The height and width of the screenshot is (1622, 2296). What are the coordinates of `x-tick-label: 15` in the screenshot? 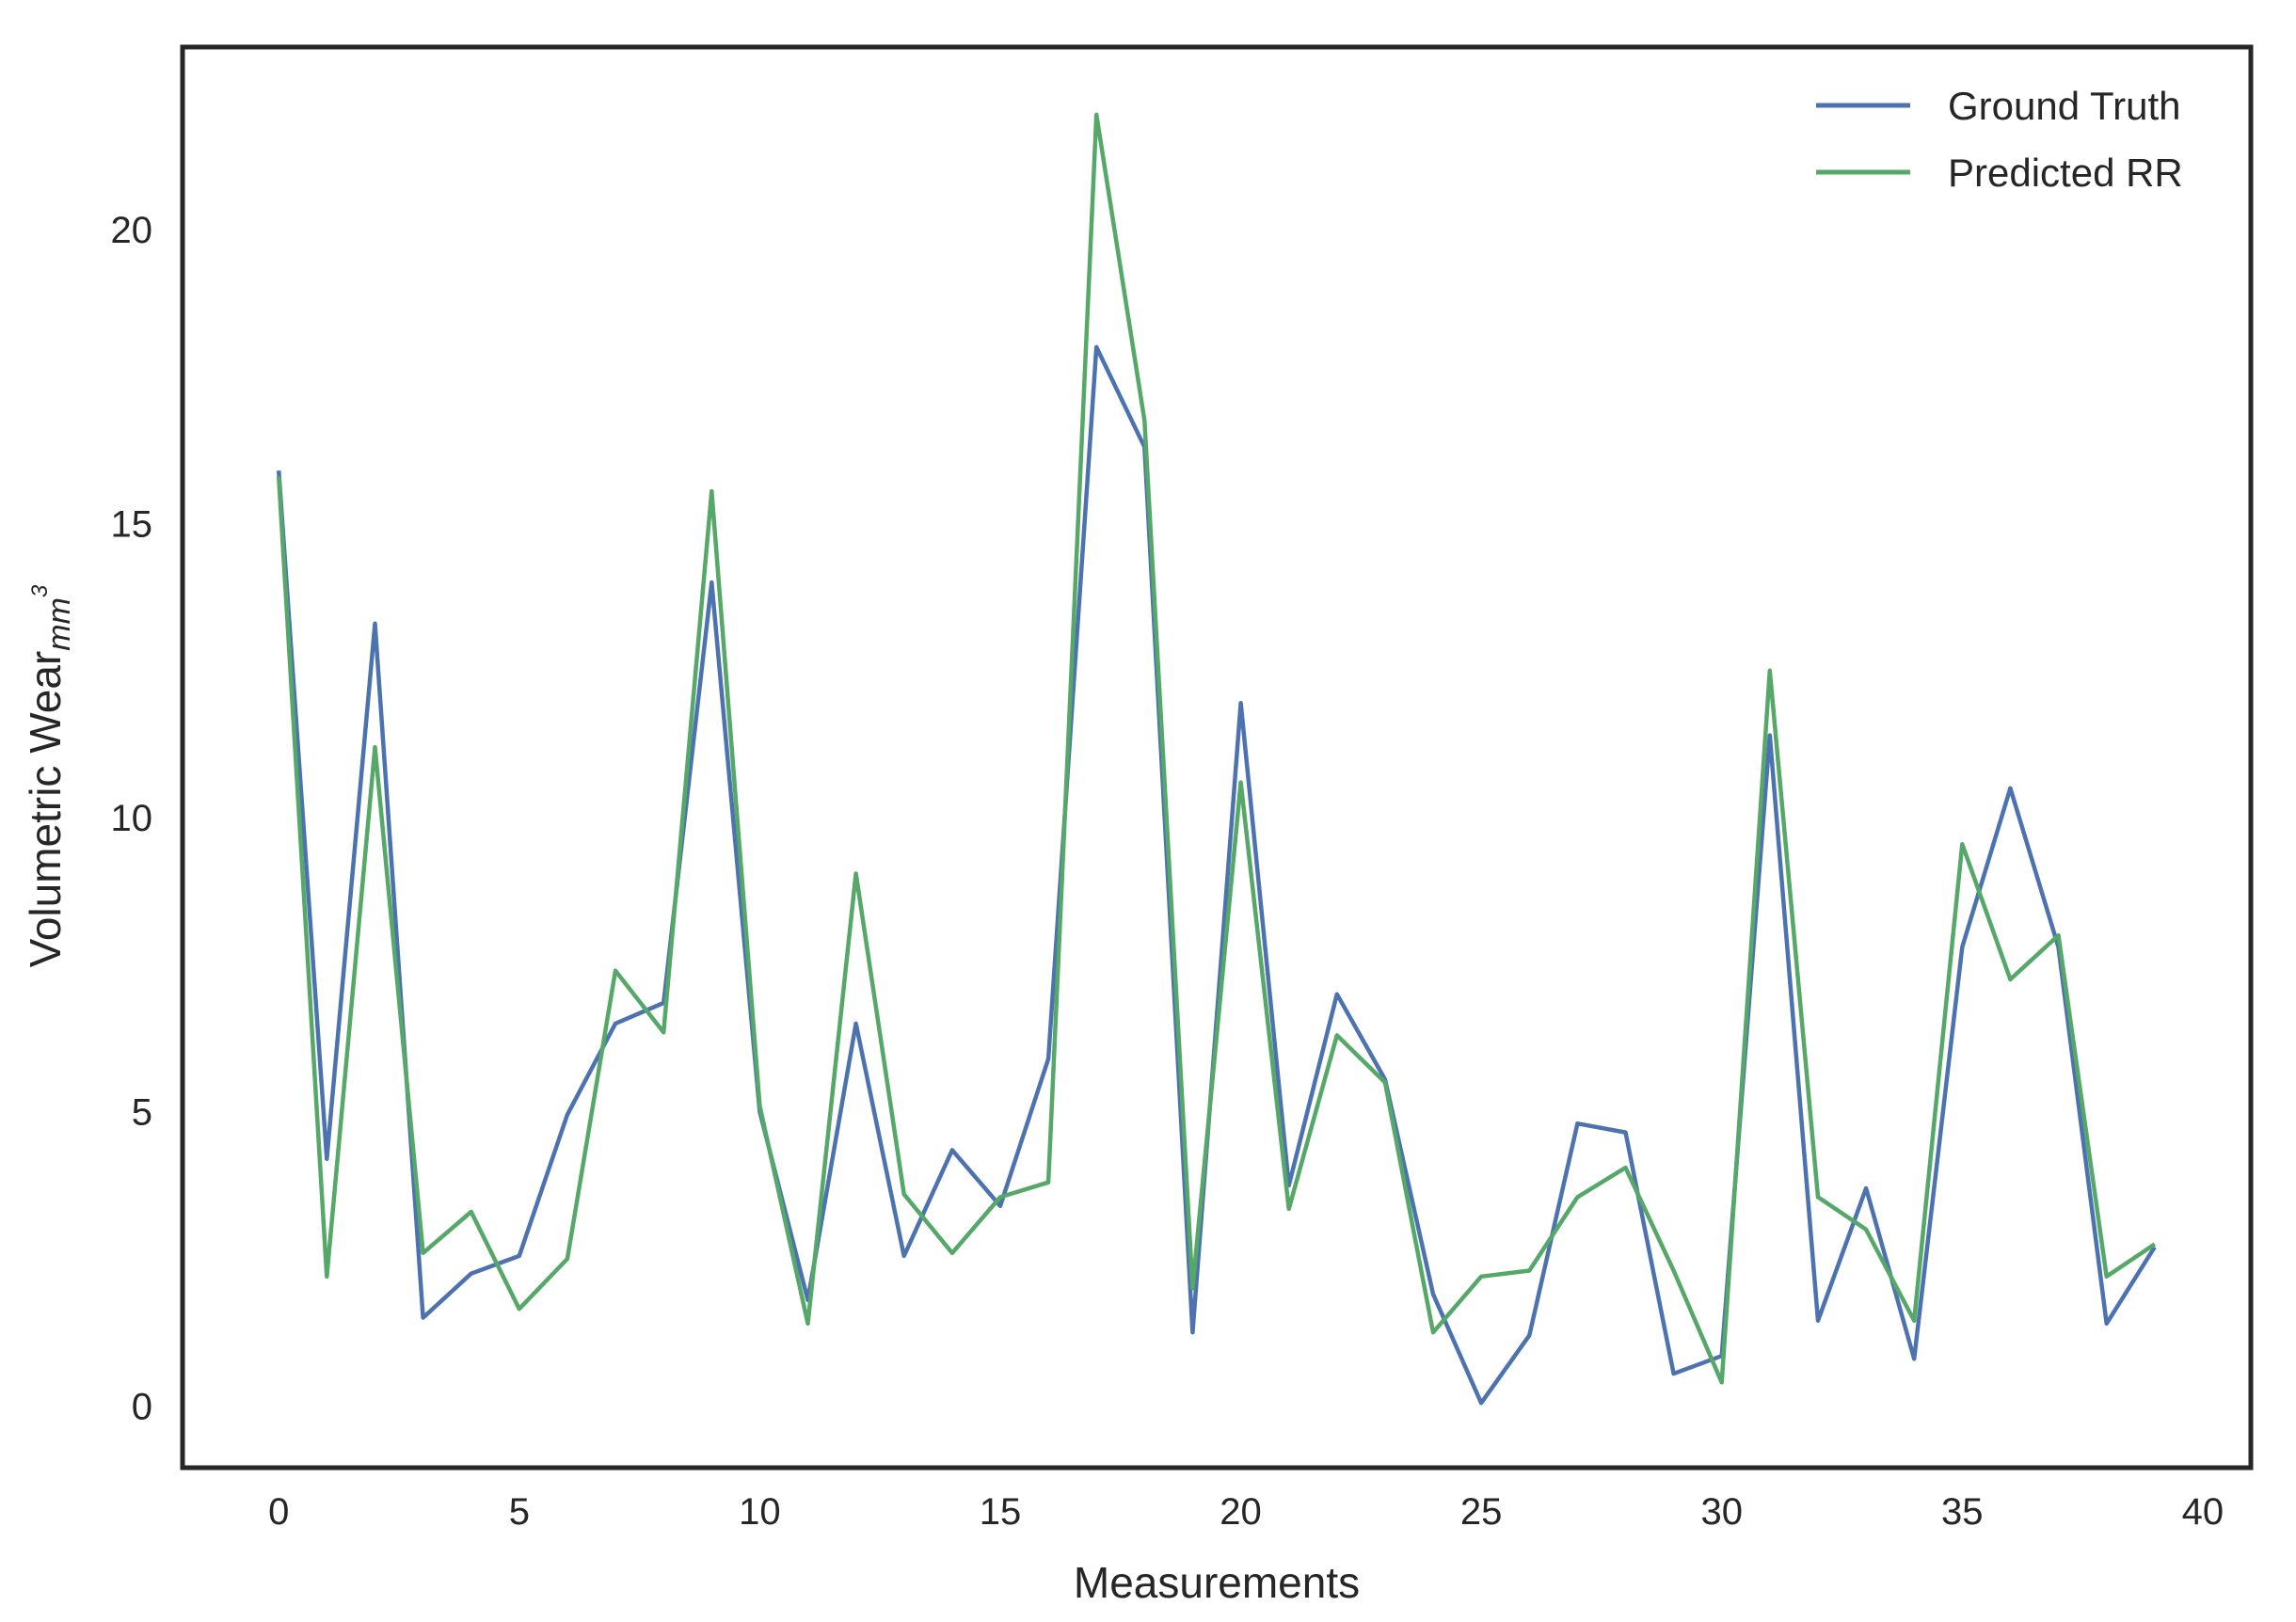 It's located at (1001, 1512).